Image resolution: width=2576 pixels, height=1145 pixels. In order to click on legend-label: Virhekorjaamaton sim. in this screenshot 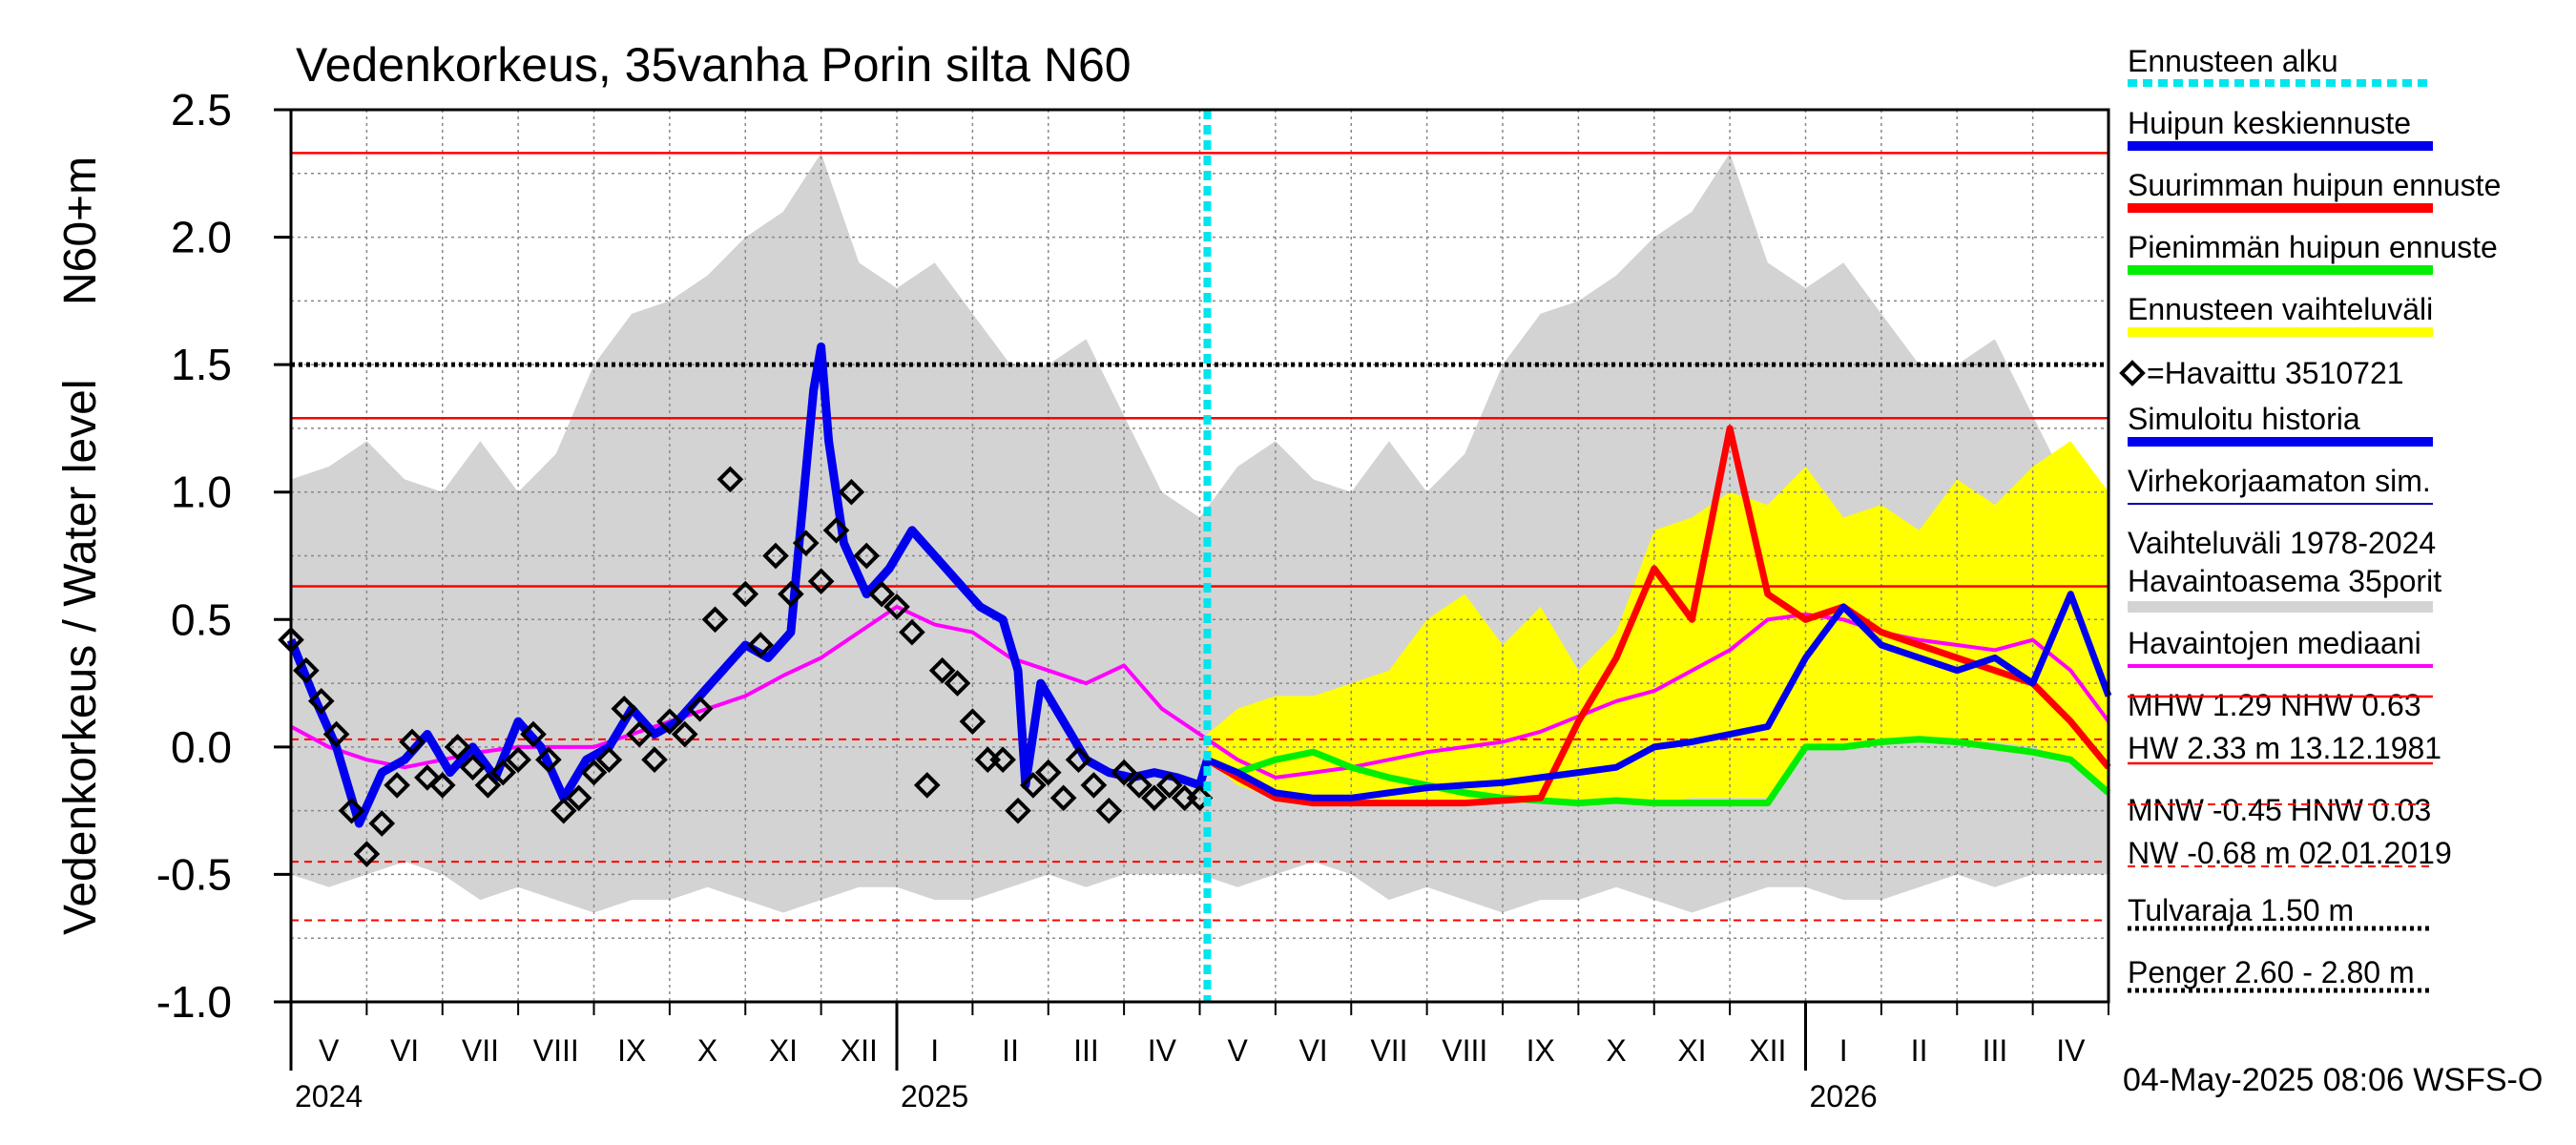, I will do `click(2279, 481)`.